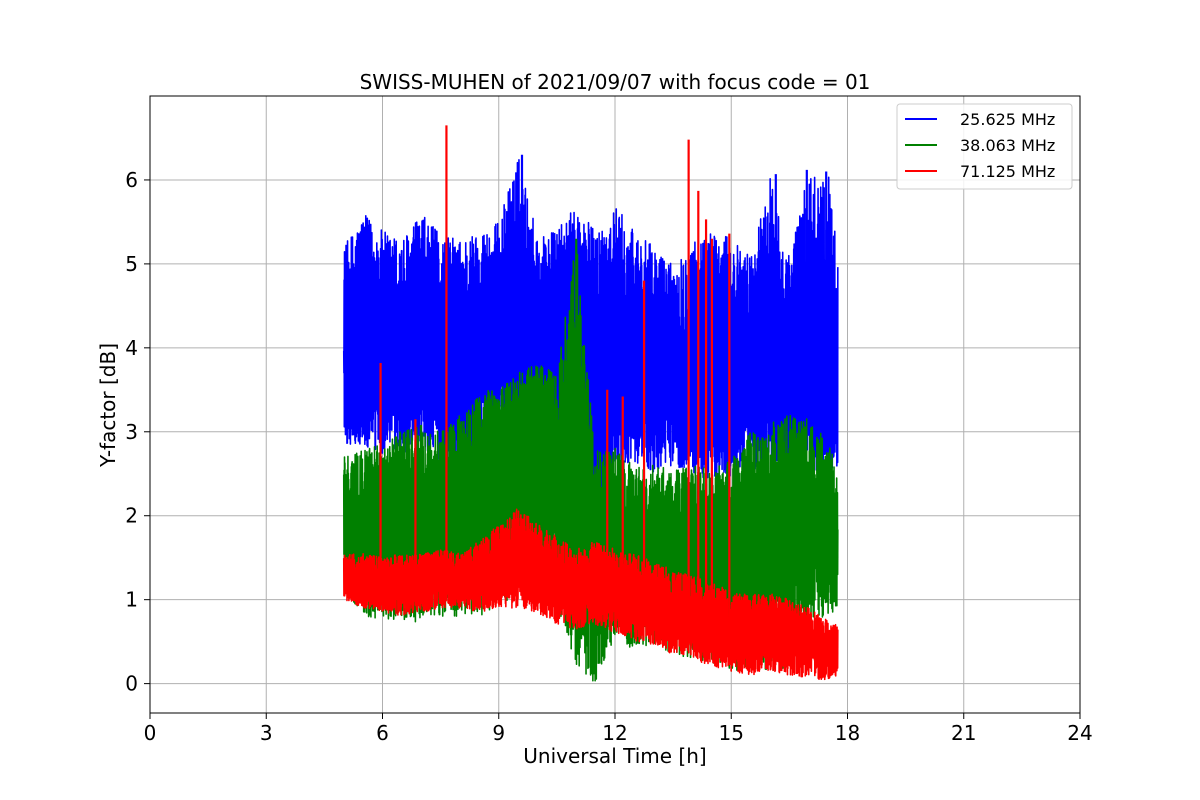 Image resolution: width=1200 pixels, height=800 pixels. I want to click on x-tick-label: 12, so click(614, 733).